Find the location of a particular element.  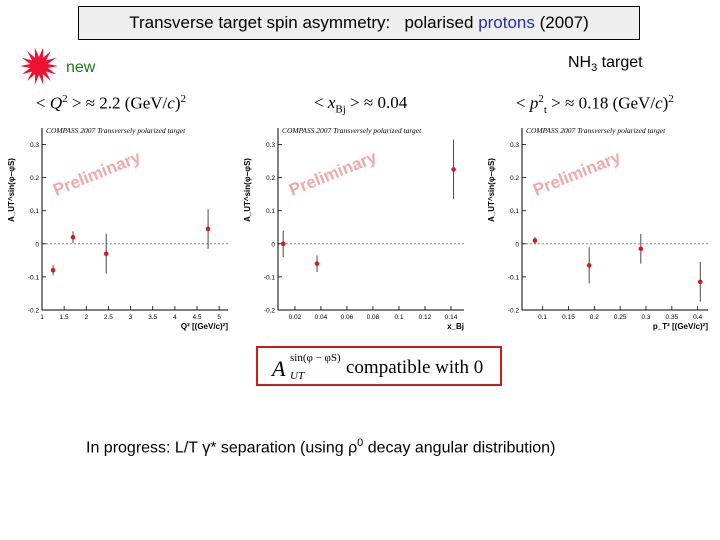

target-sub: 3 is located at coordinates (594, 68).